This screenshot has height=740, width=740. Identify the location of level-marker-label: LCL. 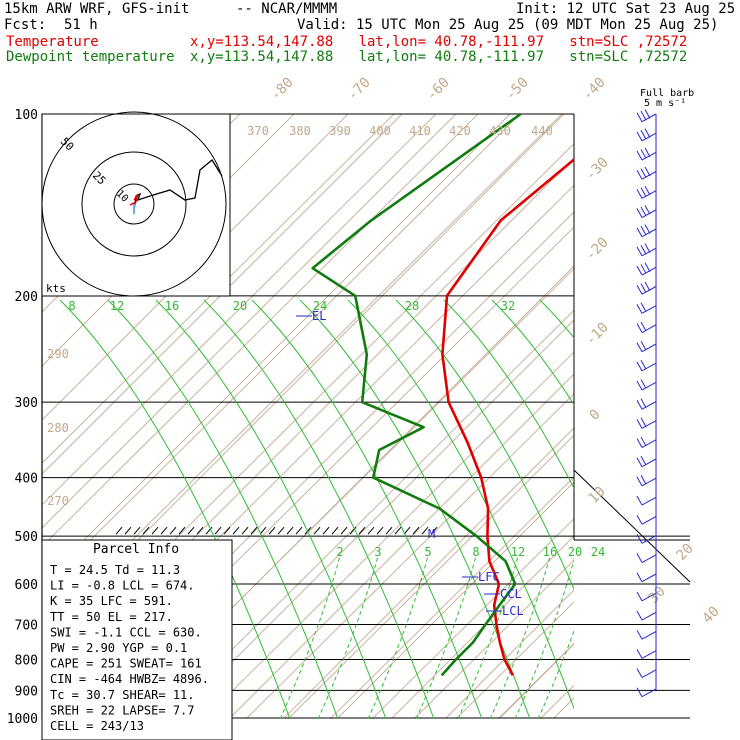
(513, 611).